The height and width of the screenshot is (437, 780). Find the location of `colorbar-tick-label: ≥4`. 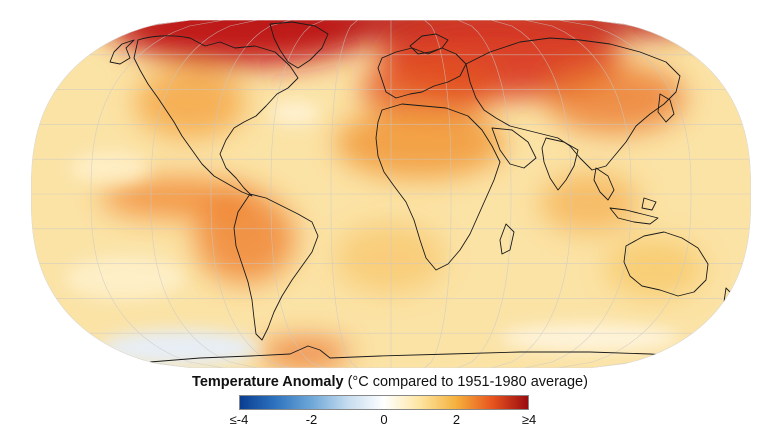

colorbar-tick-label: ≥4 is located at coordinates (529, 419).